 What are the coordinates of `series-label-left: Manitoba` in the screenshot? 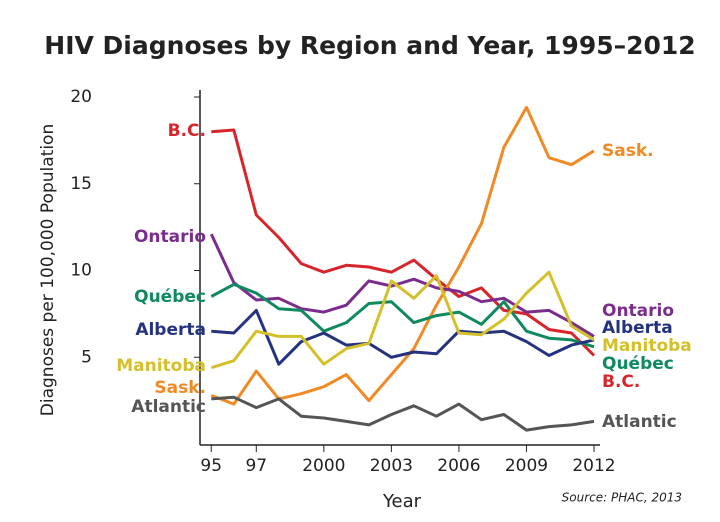 It's located at (161, 366).